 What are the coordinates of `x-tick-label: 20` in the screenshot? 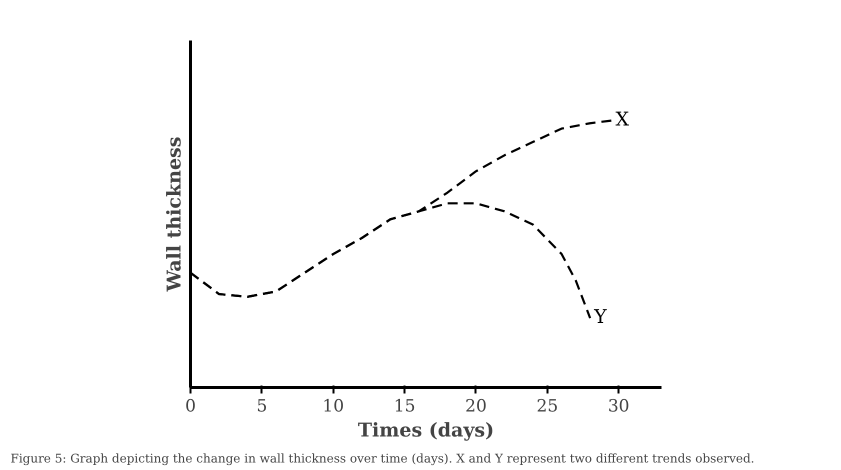 It's located at (476, 406).